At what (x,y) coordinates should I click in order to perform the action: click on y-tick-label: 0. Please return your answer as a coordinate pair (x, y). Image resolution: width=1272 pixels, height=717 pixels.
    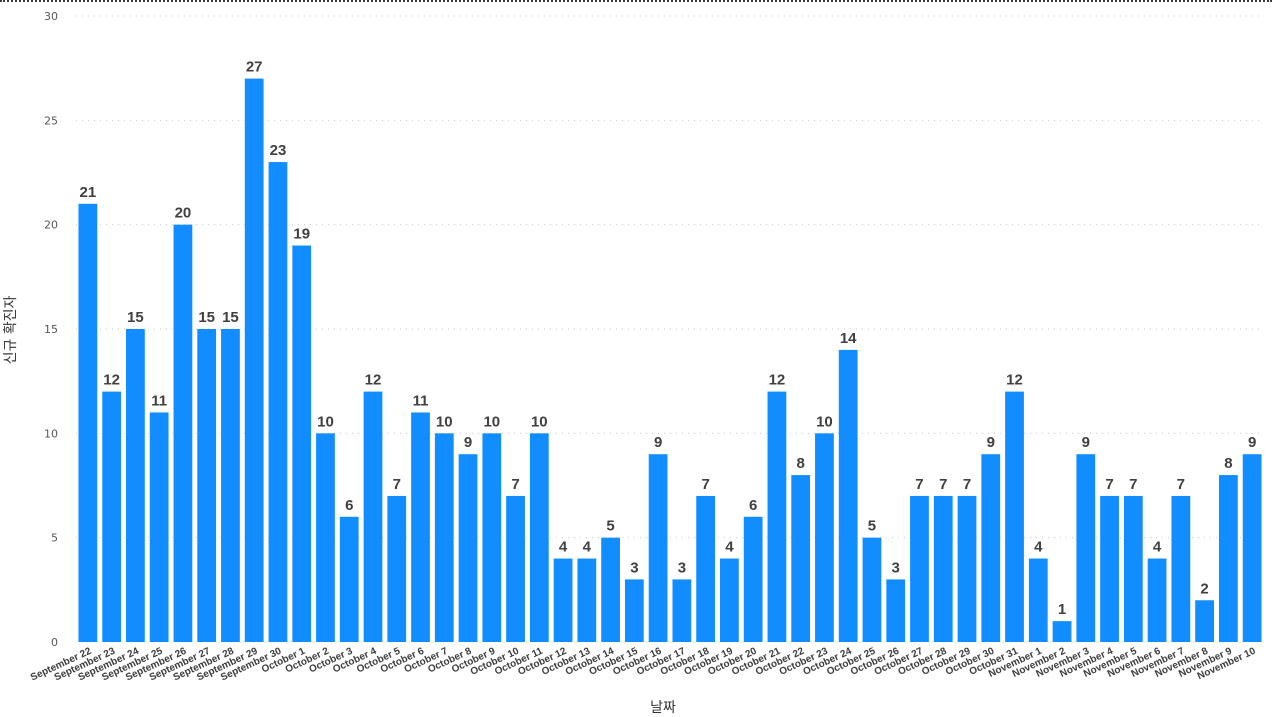
    Looking at the image, I should click on (54, 642).